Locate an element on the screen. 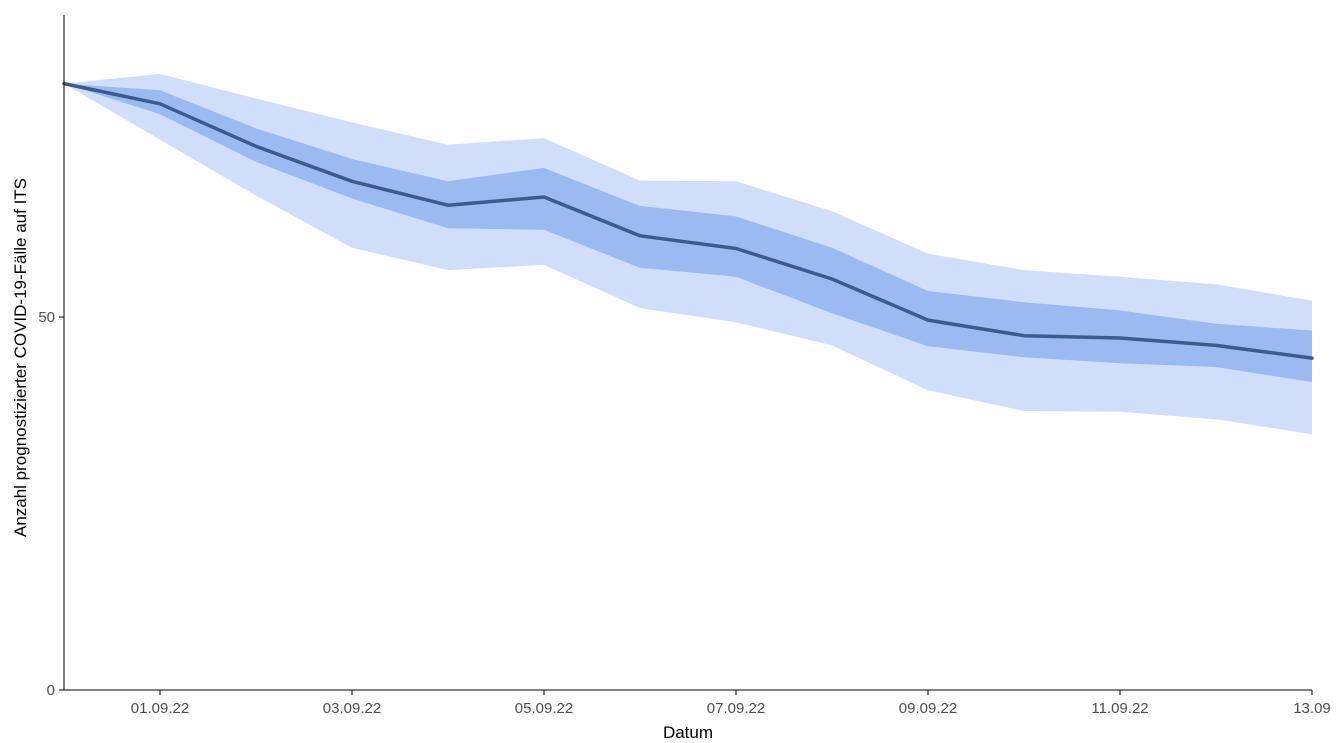 This screenshot has width=1338, height=743. y-tick-label: 0 is located at coordinates (51, 690).